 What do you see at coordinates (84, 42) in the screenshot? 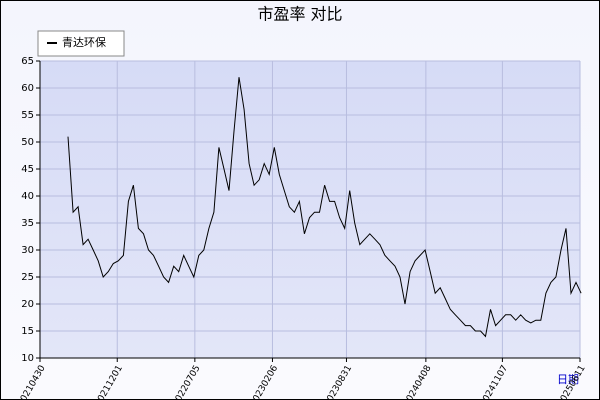
I see `legend-label: 青达环保` at bounding box center [84, 42].